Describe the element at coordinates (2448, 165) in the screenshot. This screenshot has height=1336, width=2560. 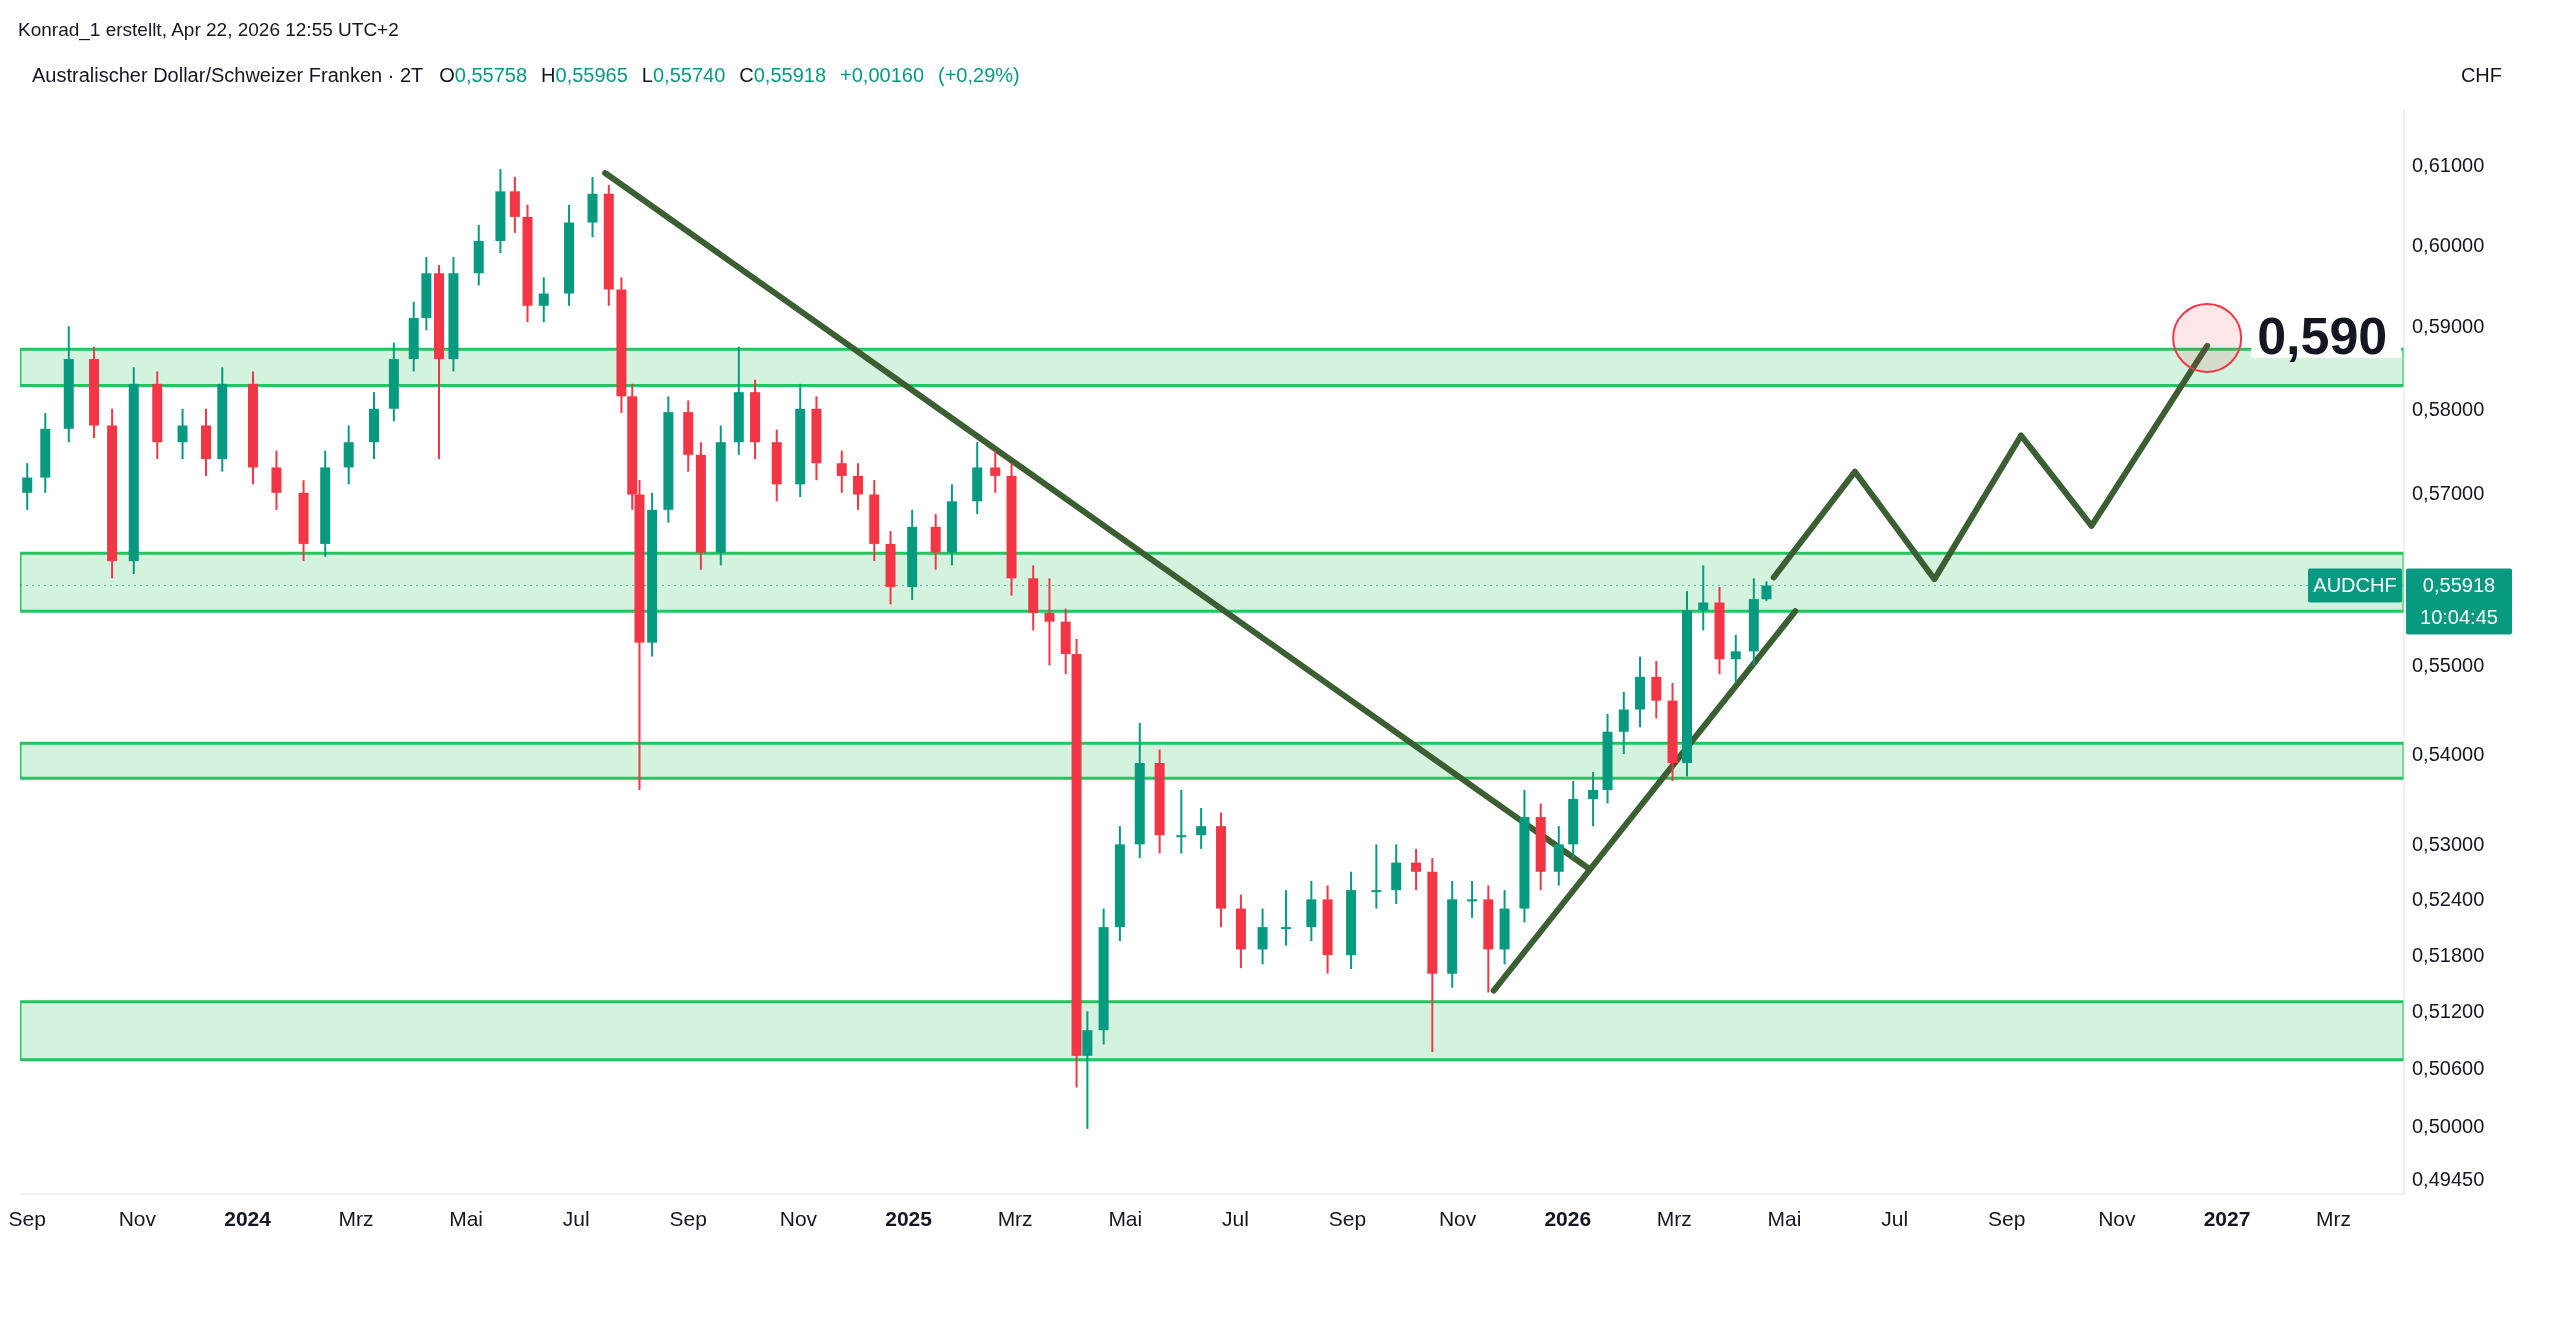
I see `y-tick-label: 0,61000` at that location.